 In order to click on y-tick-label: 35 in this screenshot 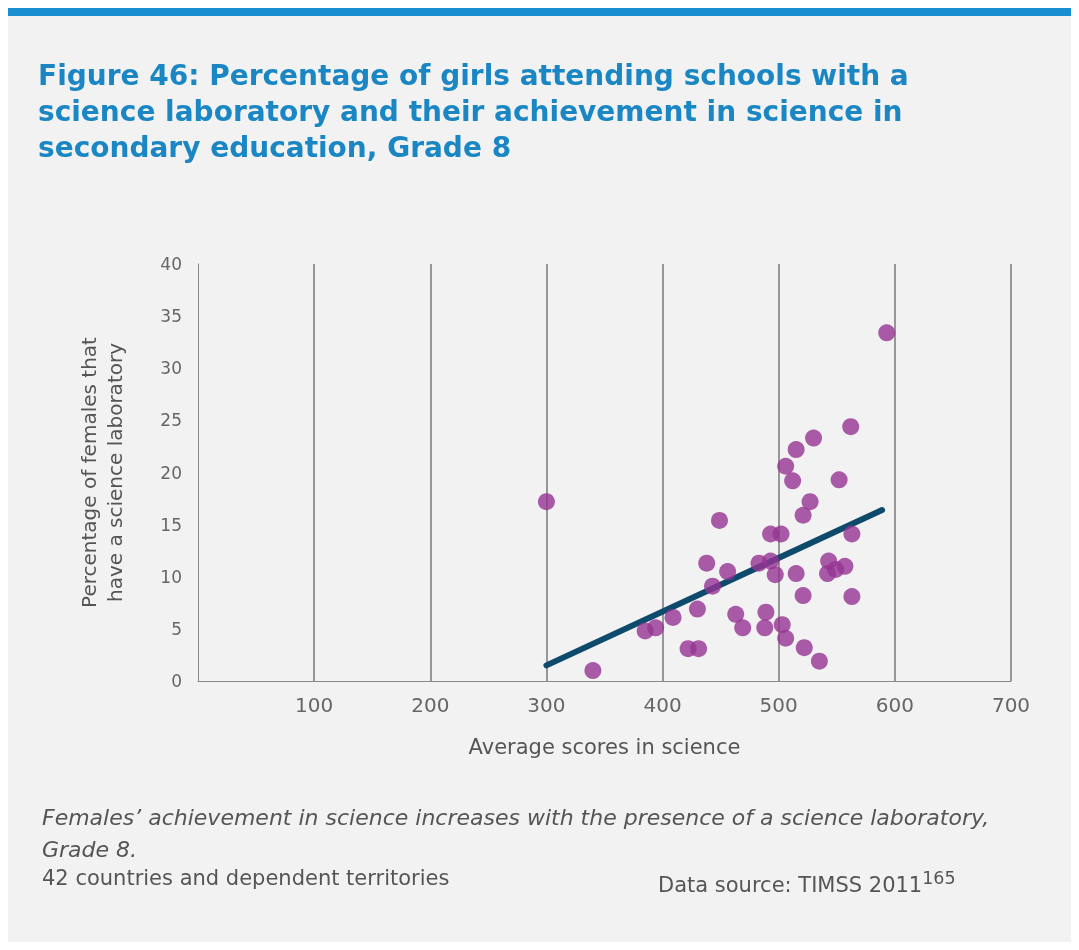, I will do `click(171, 316)`.